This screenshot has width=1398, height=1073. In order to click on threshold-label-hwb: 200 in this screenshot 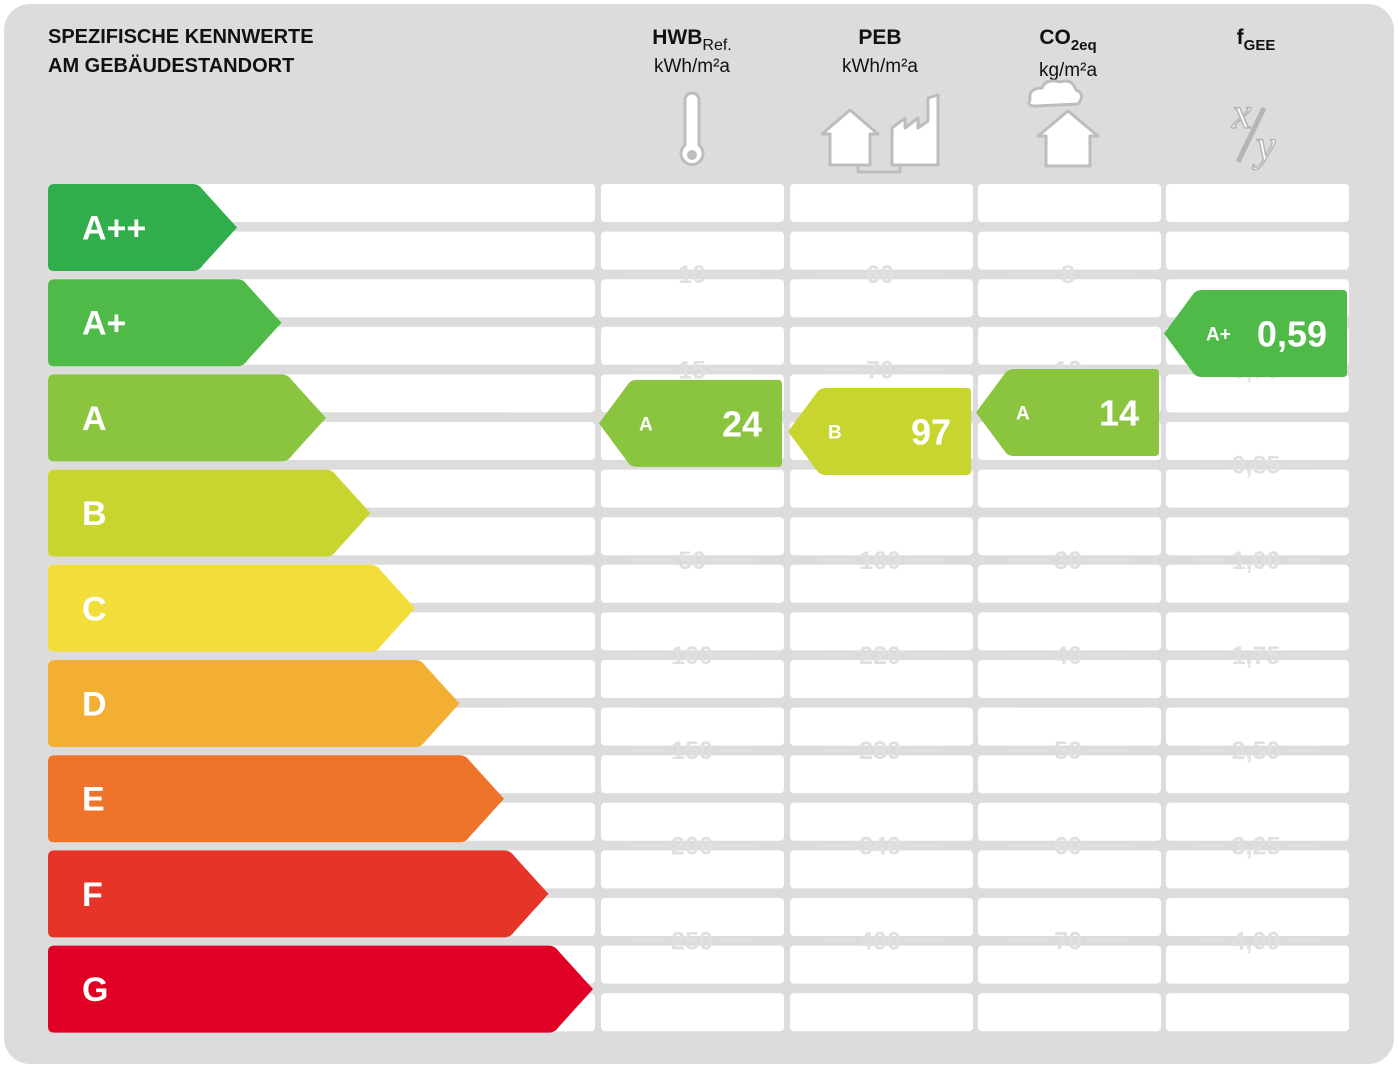, I will do `click(692, 846)`.